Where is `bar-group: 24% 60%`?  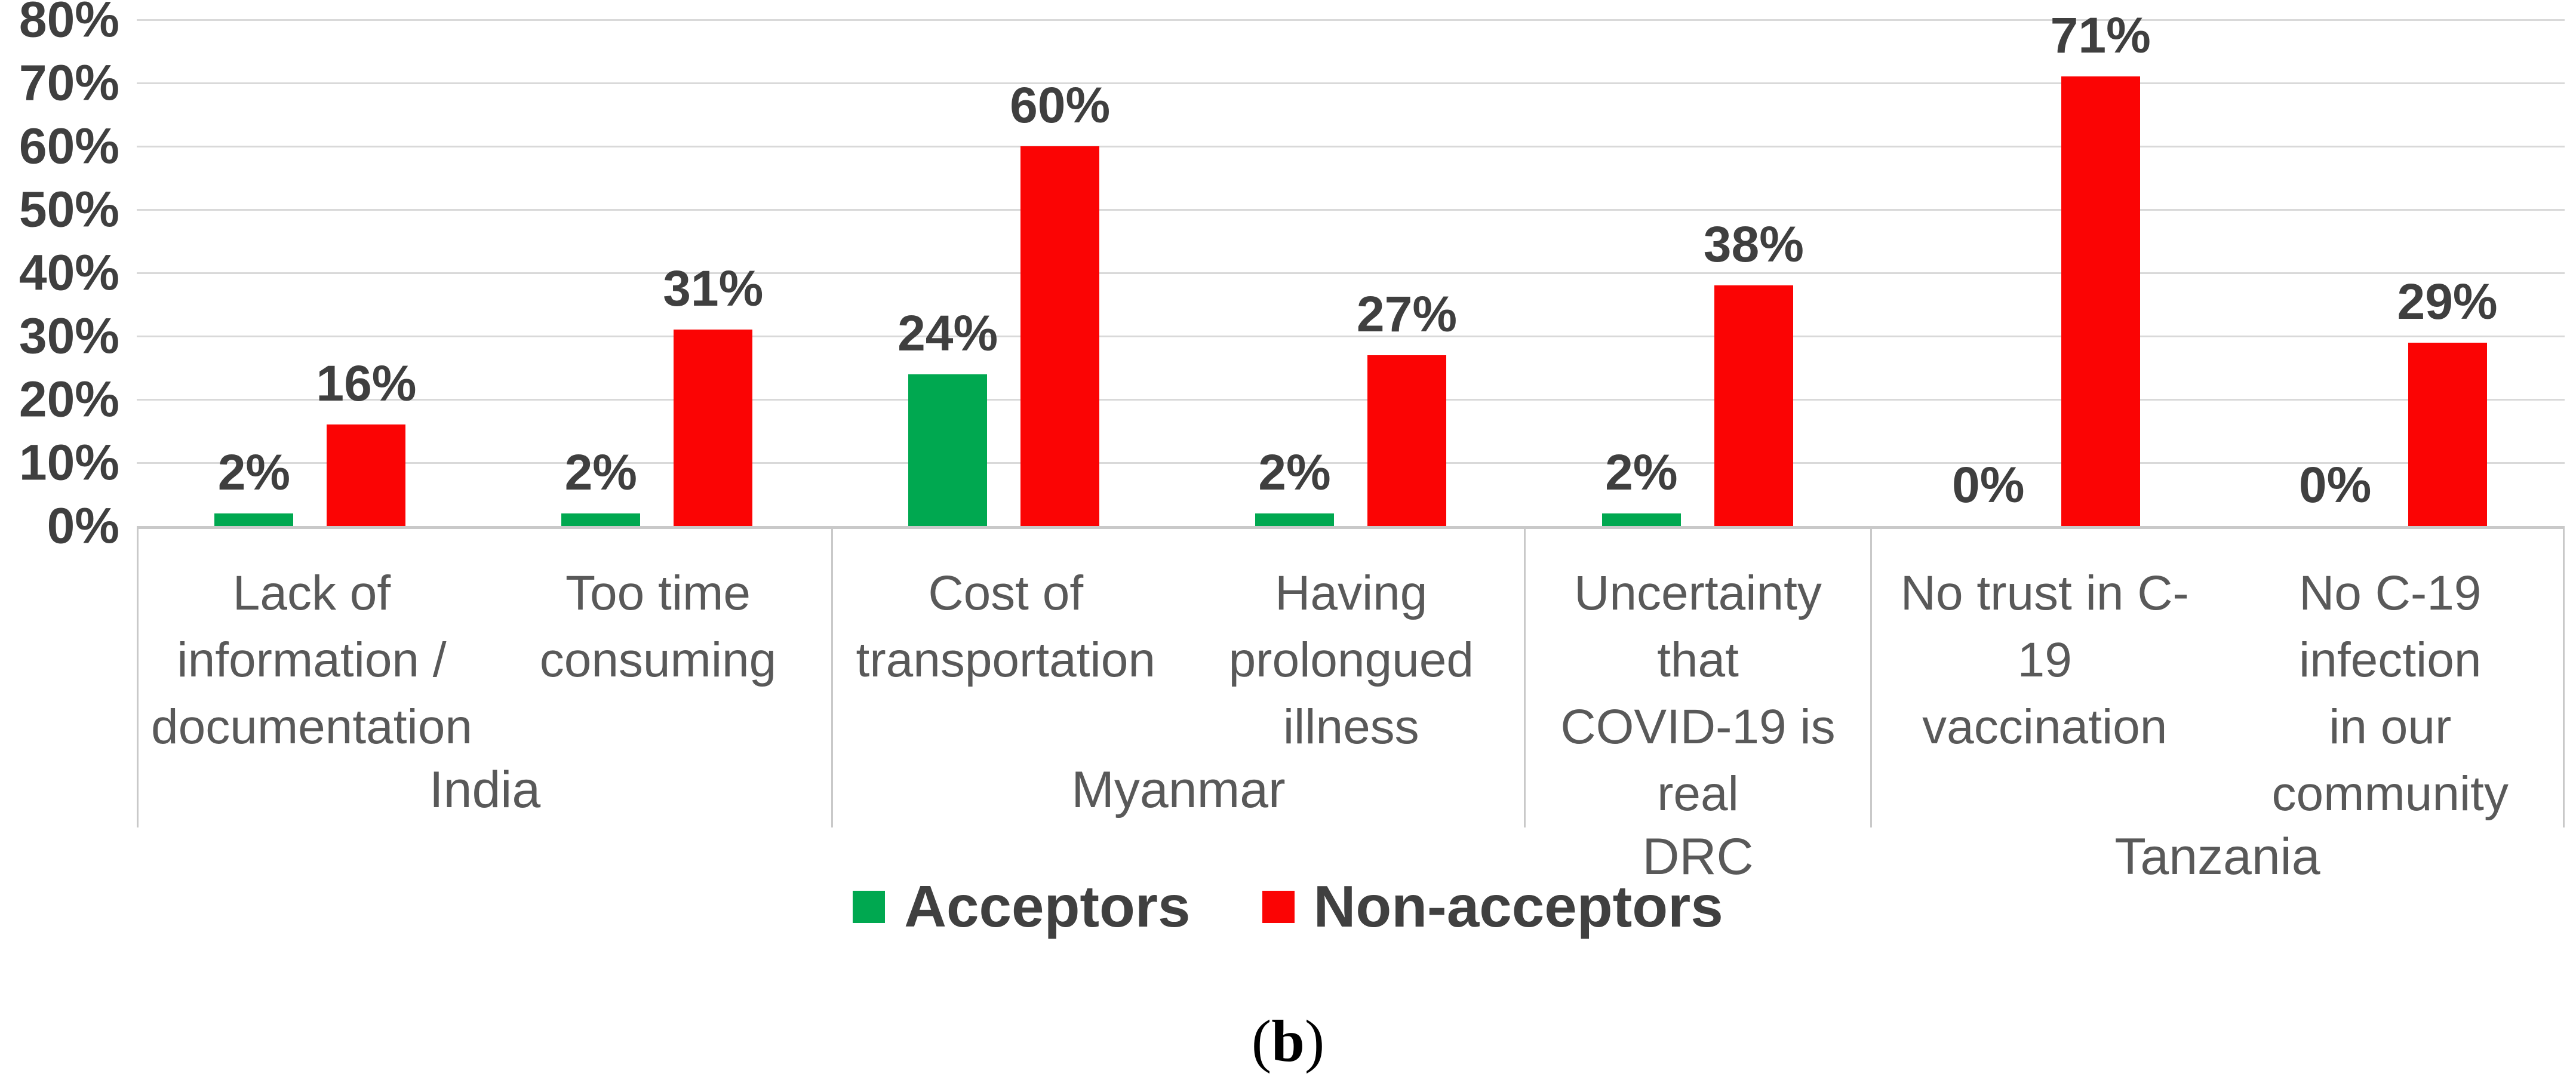
bar-group: 24% 60% is located at coordinates (1004, 273).